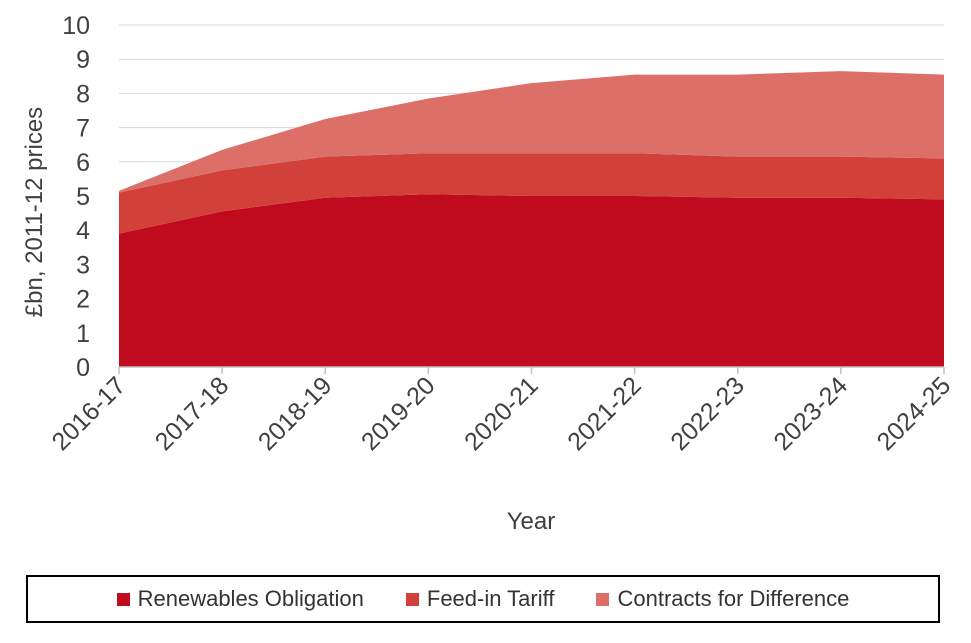 This screenshot has height=643, width=971. I want to click on area-feed-in-tariff, so click(531, 193).